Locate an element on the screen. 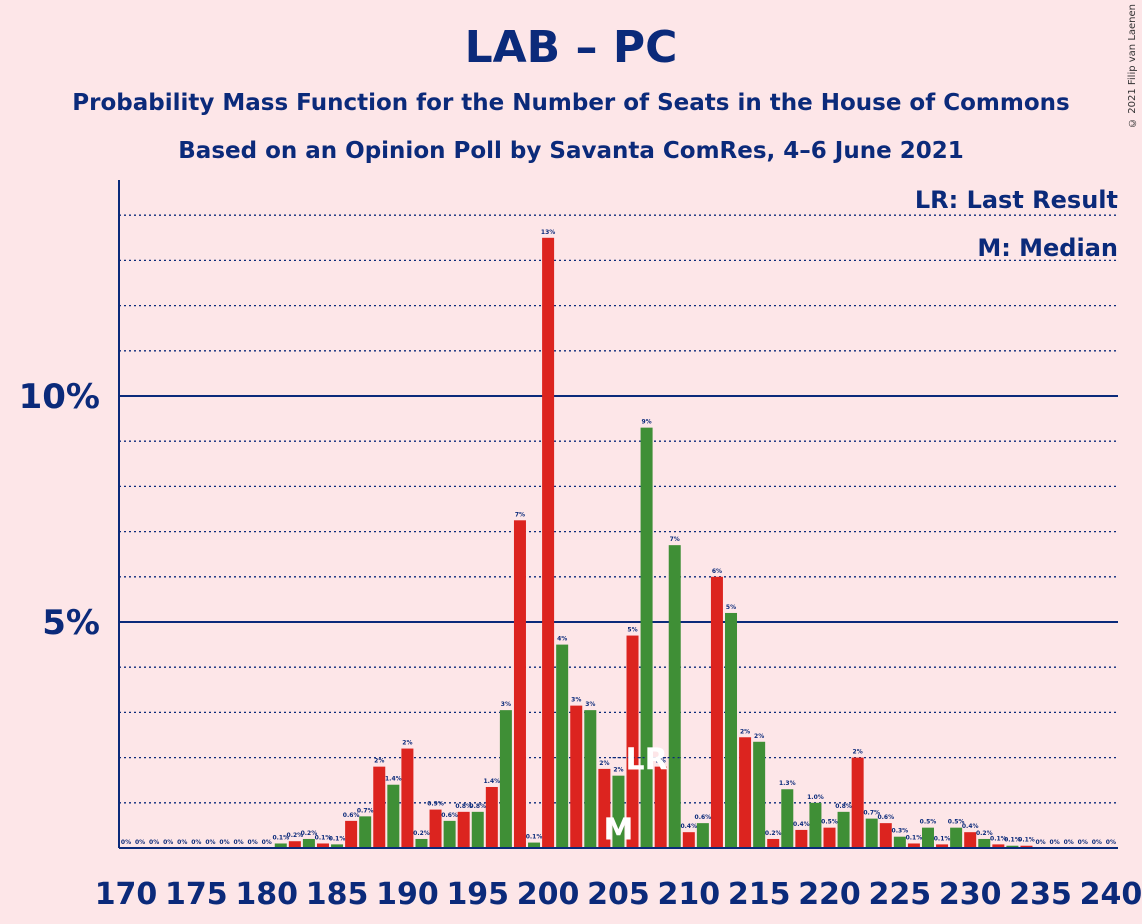 The image size is (1142, 924). data-label-189: 1.4% is located at coordinates (393, 779).